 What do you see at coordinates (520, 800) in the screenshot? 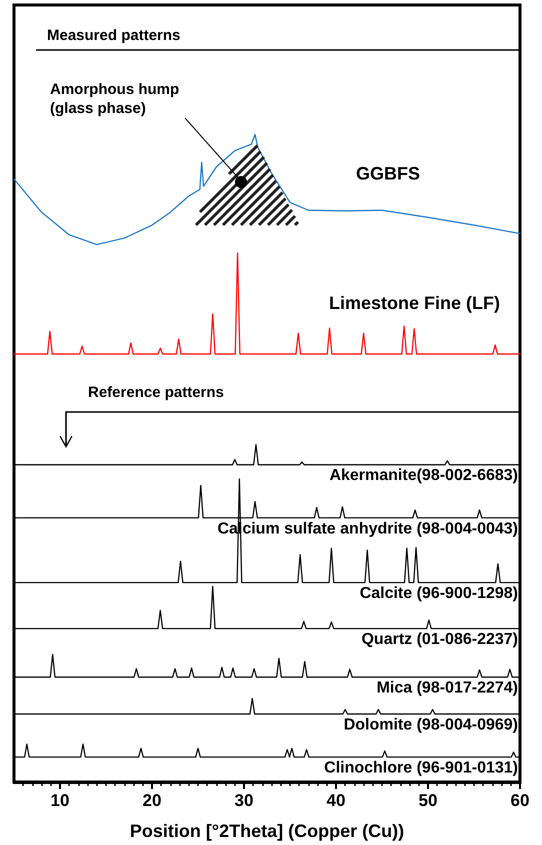
I see `x-tick-label: 60` at bounding box center [520, 800].